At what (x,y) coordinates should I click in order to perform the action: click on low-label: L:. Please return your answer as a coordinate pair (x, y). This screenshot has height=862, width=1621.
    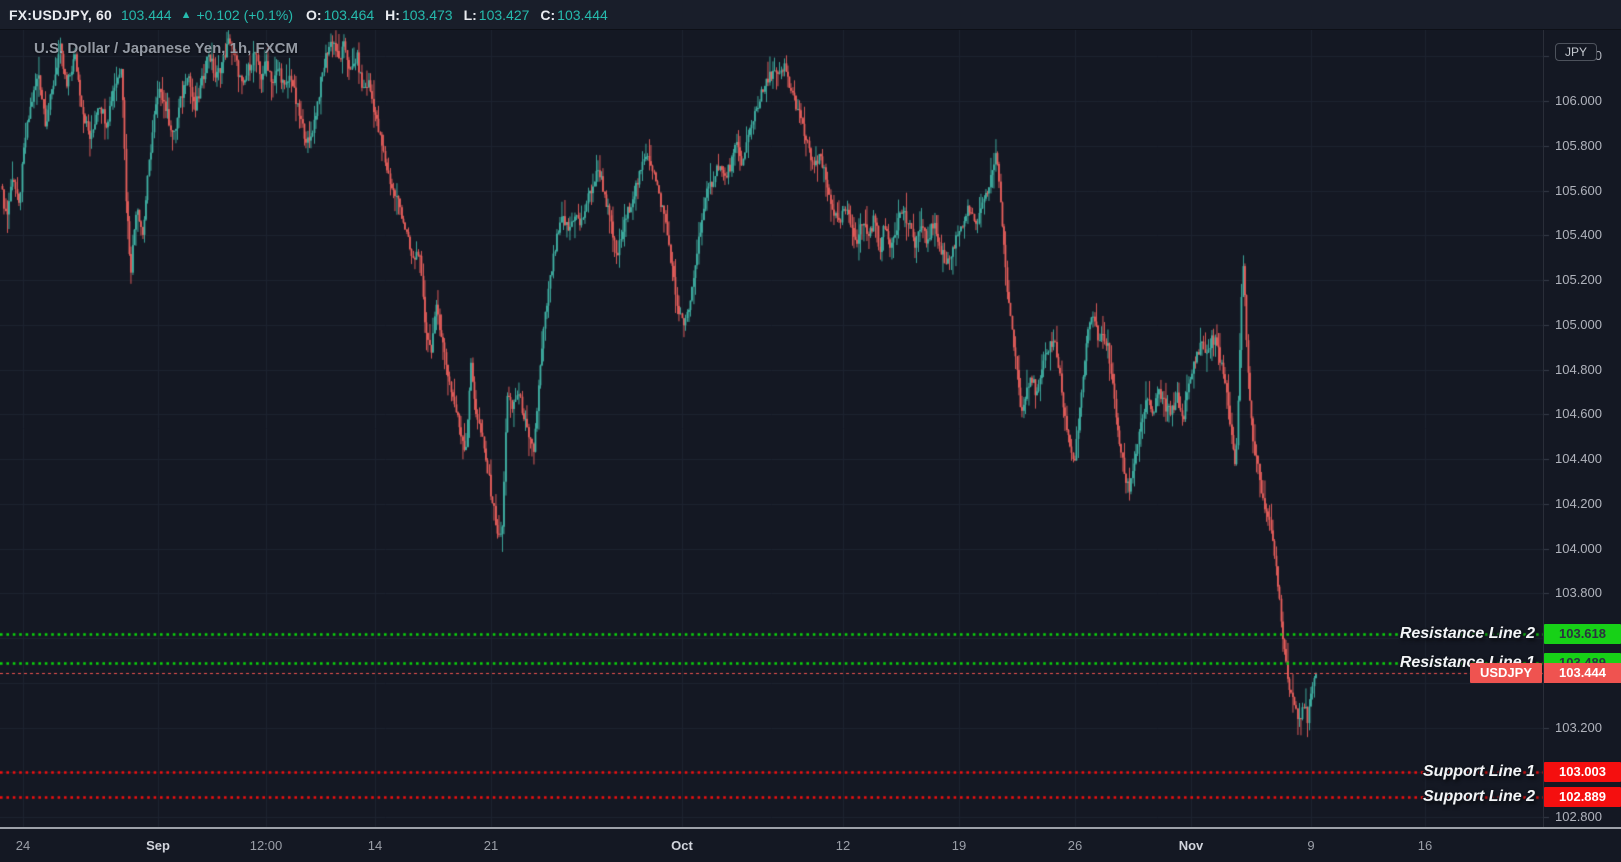
    Looking at the image, I should click on (470, 14).